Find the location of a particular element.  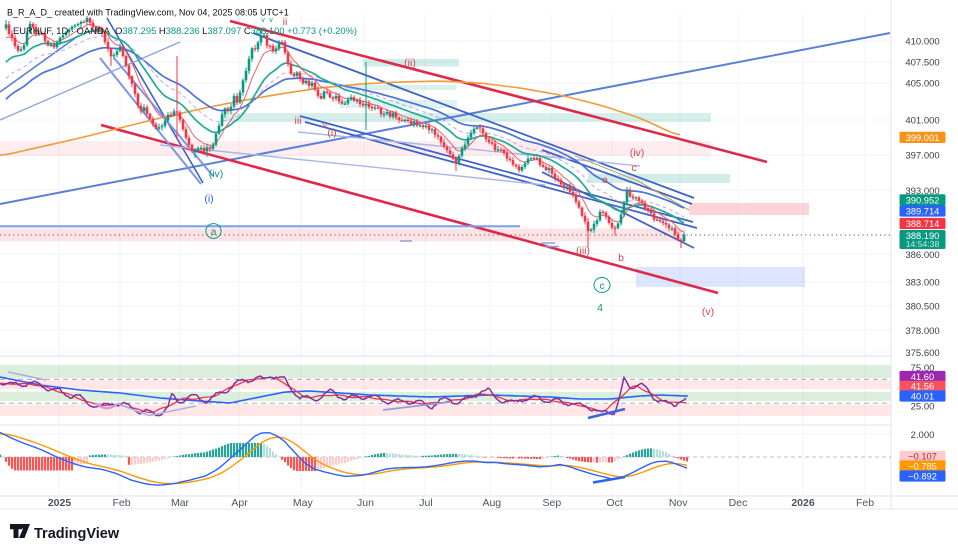

svg-text: 401.000 is located at coordinates (922, 120).